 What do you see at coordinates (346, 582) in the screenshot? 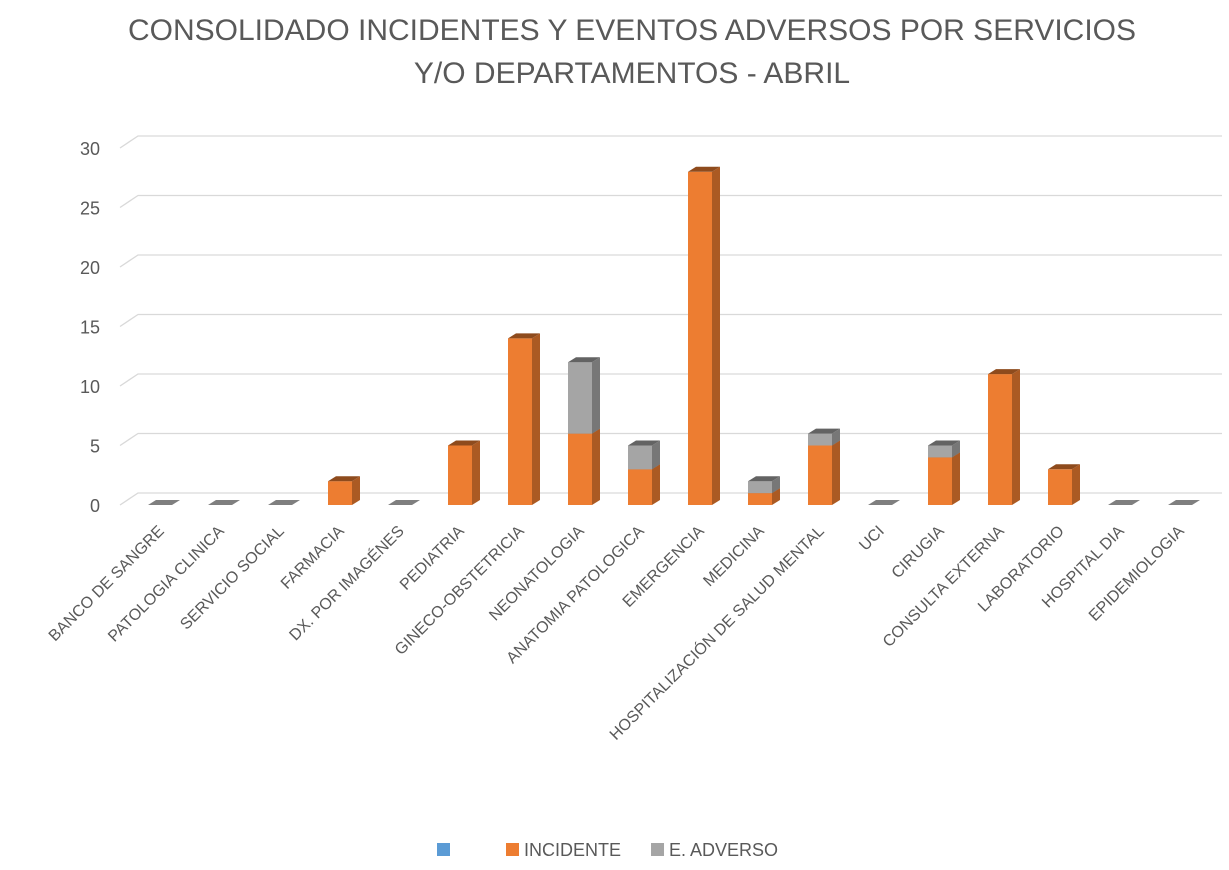
I see `x-tick-label: DX. POR IMAGÉNES` at bounding box center [346, 582].